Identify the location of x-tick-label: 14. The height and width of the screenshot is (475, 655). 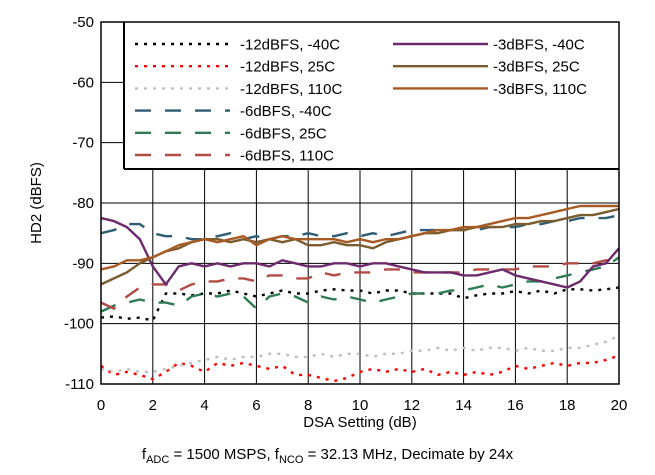
(463, 405).